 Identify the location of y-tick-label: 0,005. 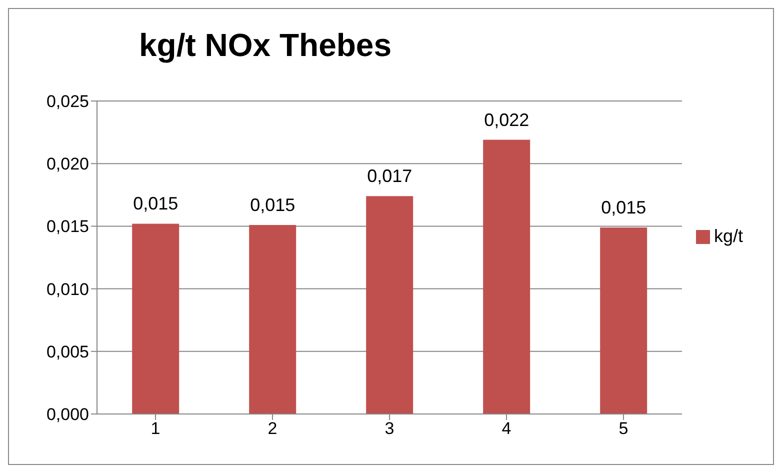
(67, 352).